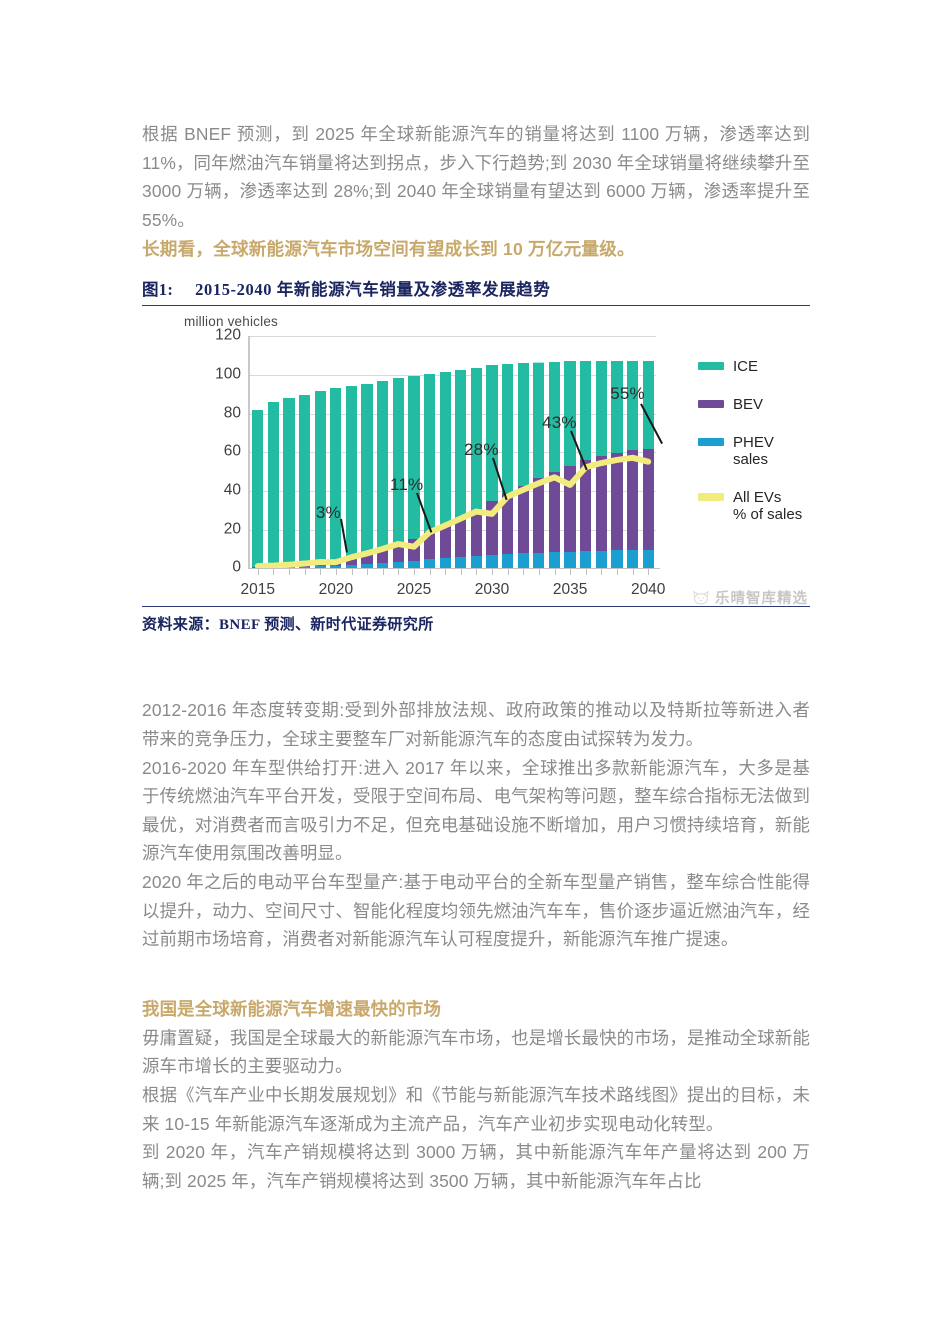 The height and width of the screenshot is (1344, 950). I want to click on legend-label: PHEV sales, so click(753, 451).